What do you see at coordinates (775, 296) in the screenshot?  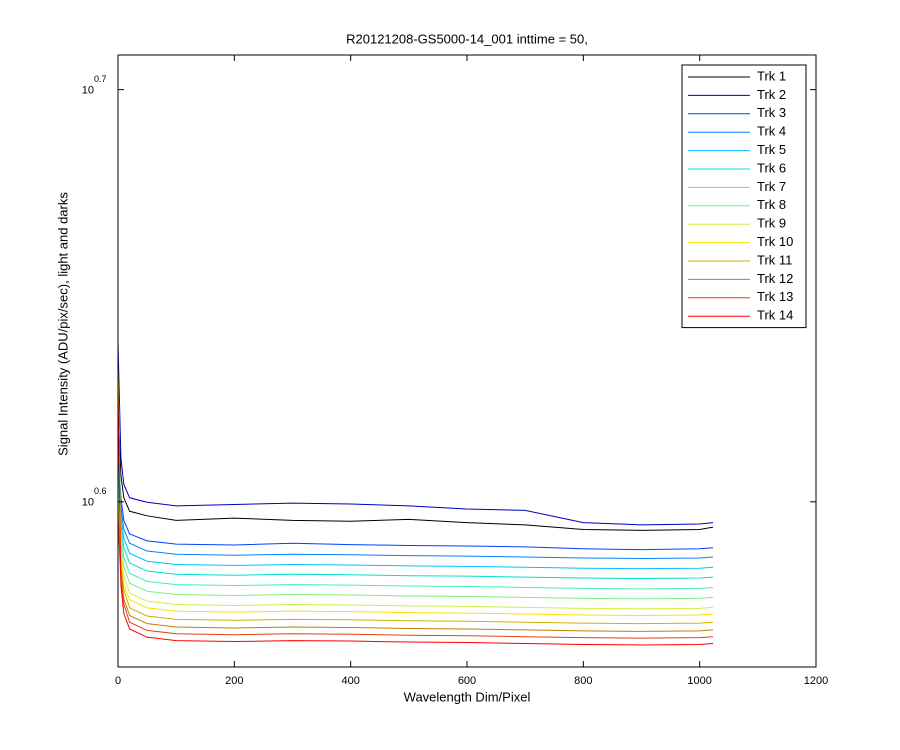 I see `legend-label: Trk 13` at bounding box center [775, 296].